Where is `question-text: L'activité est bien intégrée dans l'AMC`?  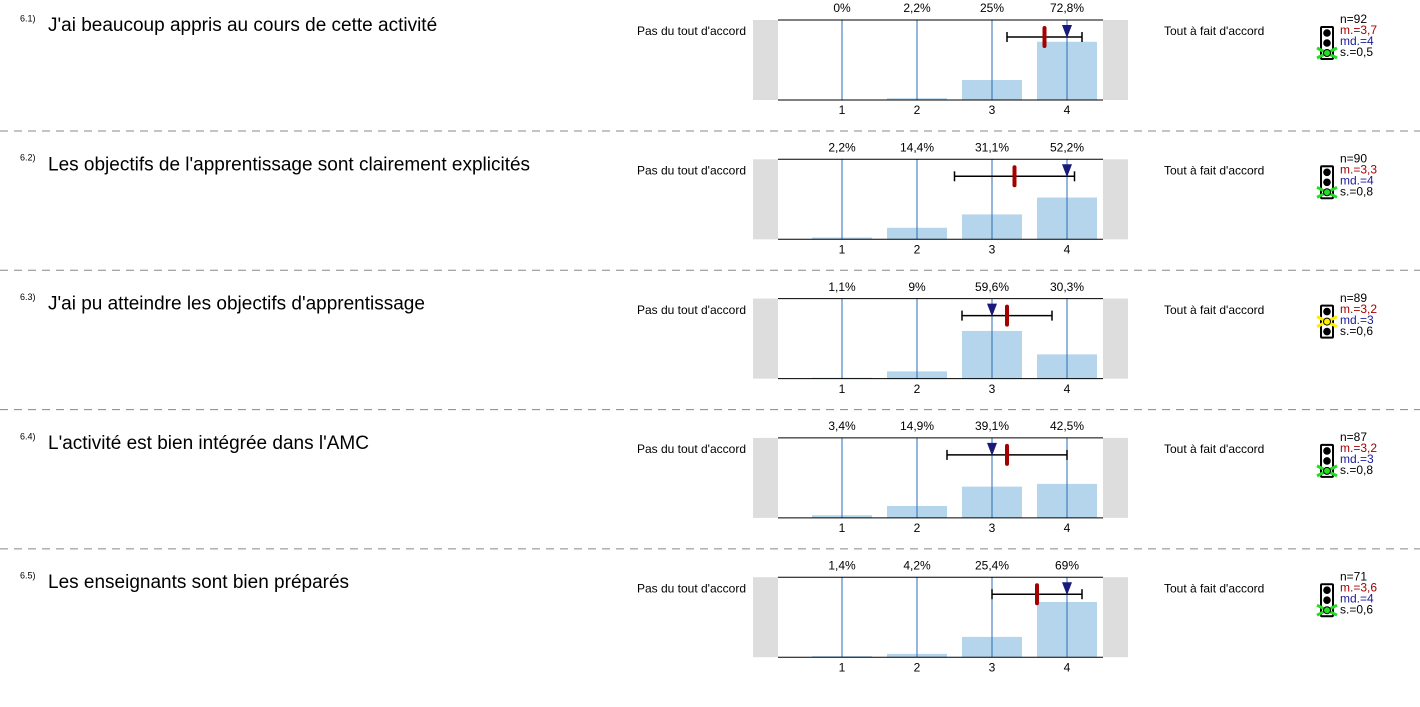 question-text: L'activité est bien intégrée dans l'AMC is located at coordinates (208, 443).